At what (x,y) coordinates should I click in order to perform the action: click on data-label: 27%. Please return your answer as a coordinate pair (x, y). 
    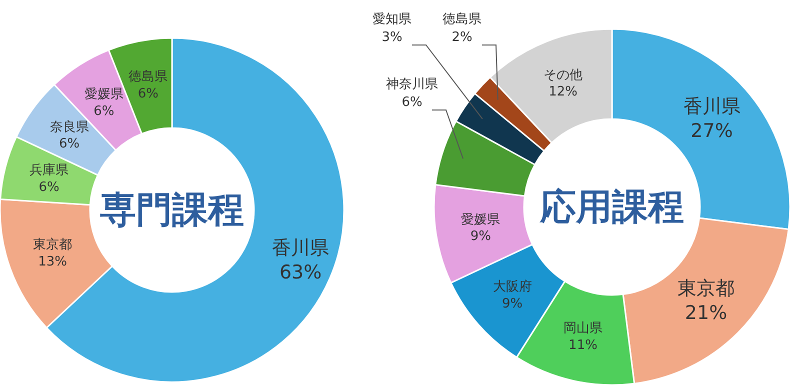
    Looking at the image, I should click on (711, 131).